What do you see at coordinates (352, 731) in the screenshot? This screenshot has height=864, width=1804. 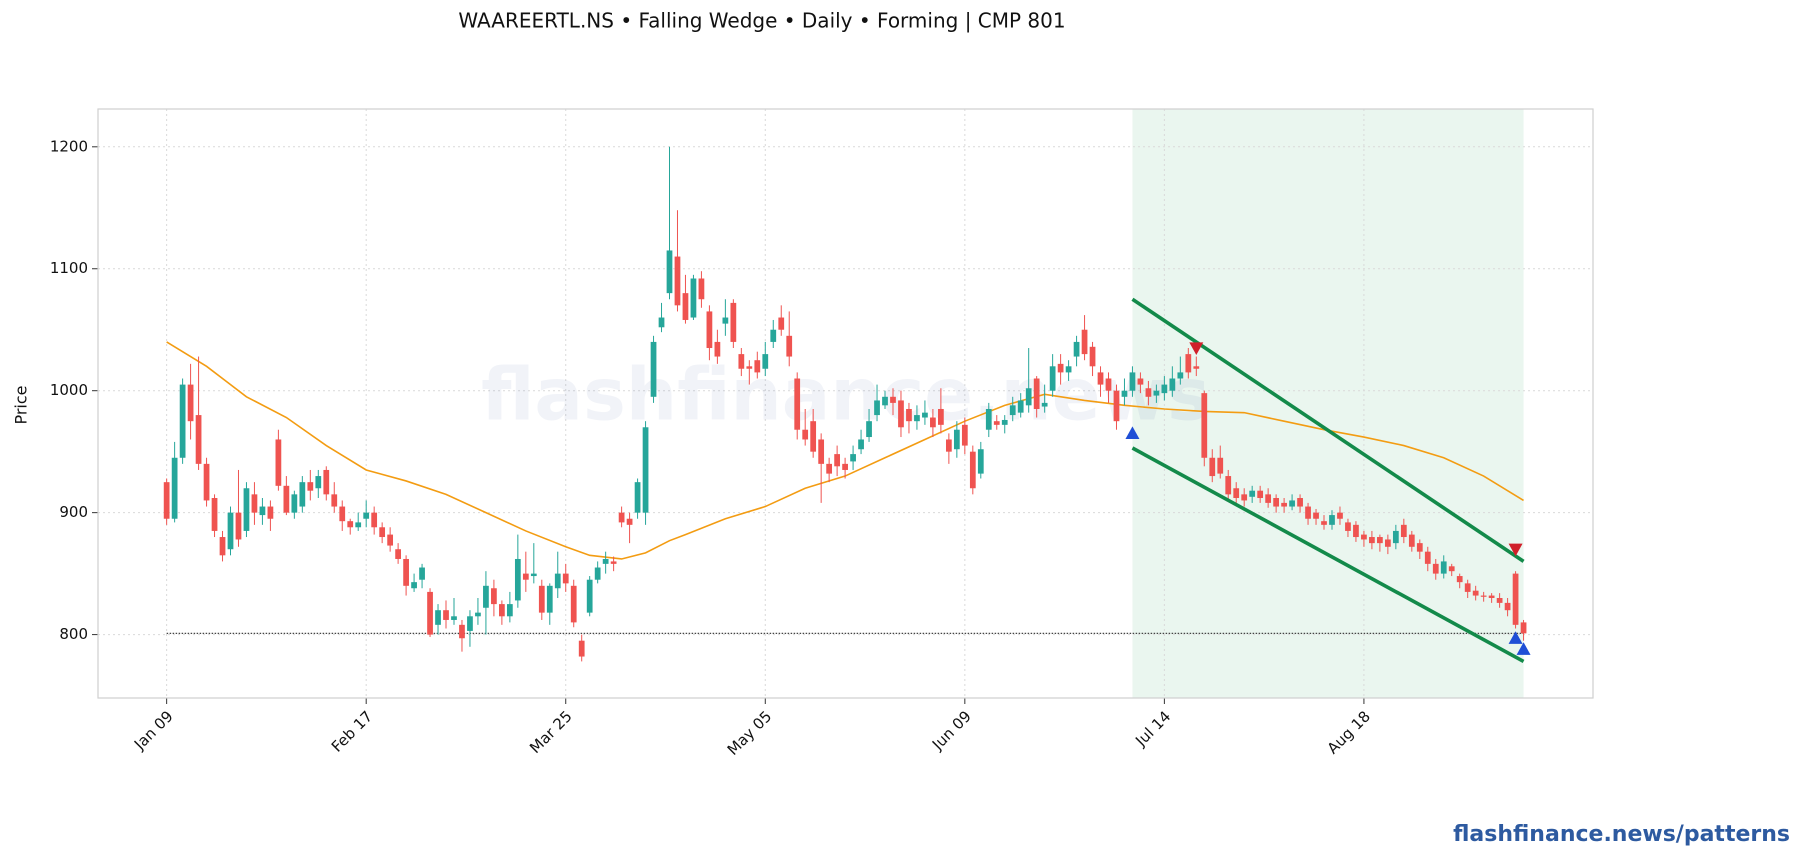 I see `x-tick-label: Feb 17` at bounding box center [352, 731].